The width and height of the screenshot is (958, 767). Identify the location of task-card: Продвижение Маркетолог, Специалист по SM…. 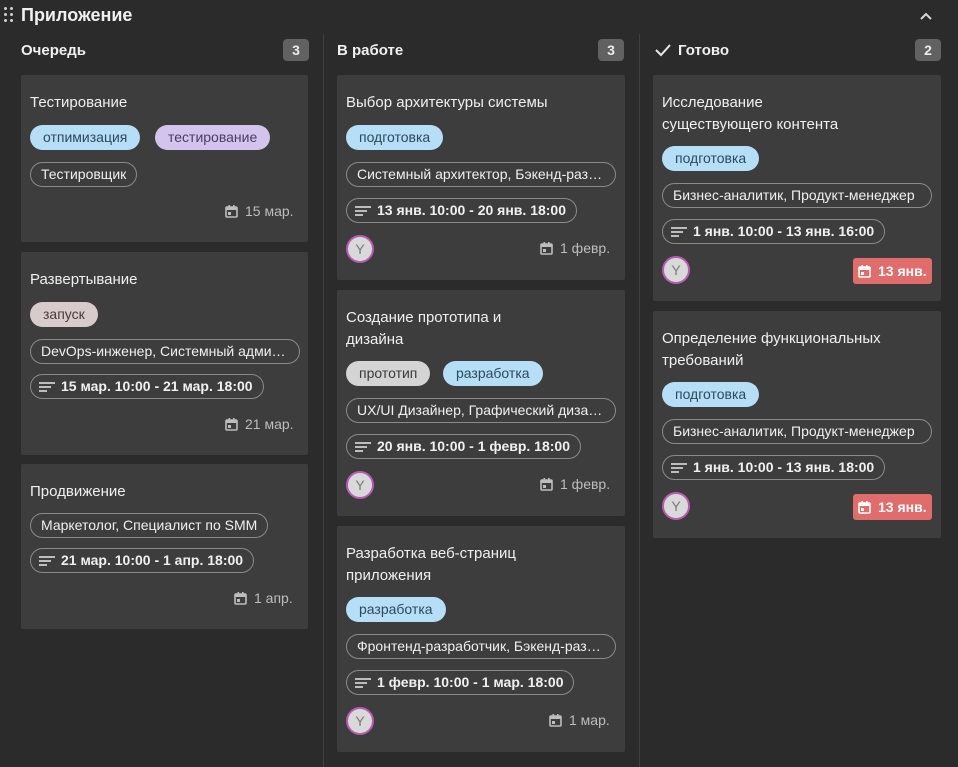
(164, 546).